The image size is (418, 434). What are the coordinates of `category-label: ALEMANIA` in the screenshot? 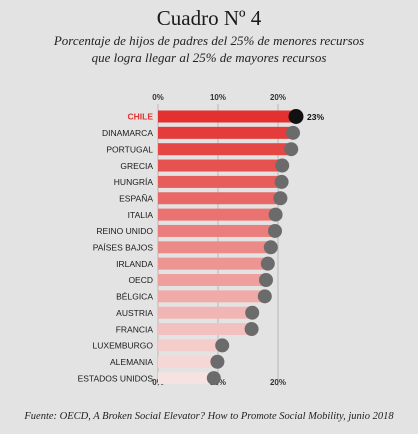 It's located at (131, 362).